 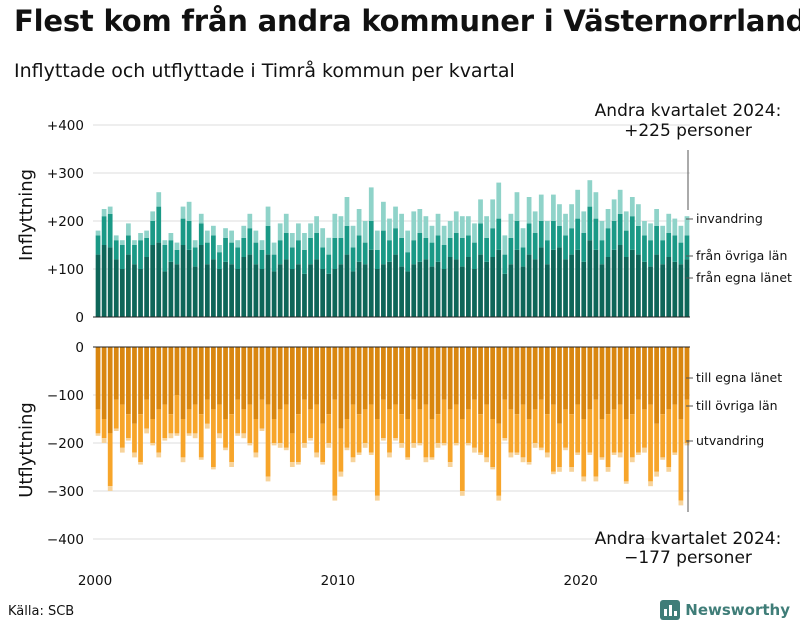 What do you see at coordinates (65, 222) in the screenshot?
I see `inflow-y-ticks: 0 +100 +200 +300 +400` at bounding box center [65, 222].